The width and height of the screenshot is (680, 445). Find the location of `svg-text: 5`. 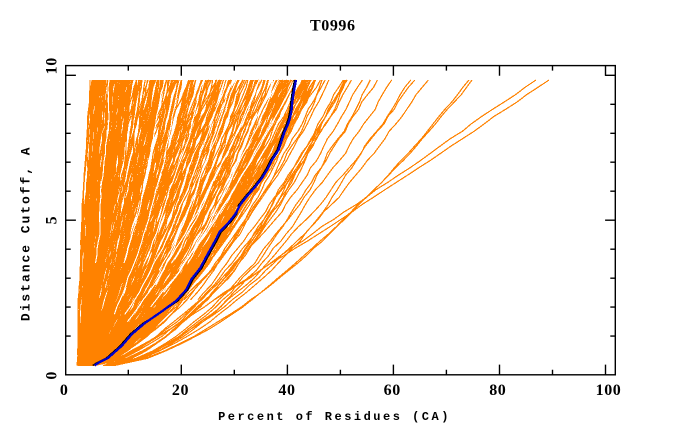

svg-text: 5 is located at coordinates (51, 220).